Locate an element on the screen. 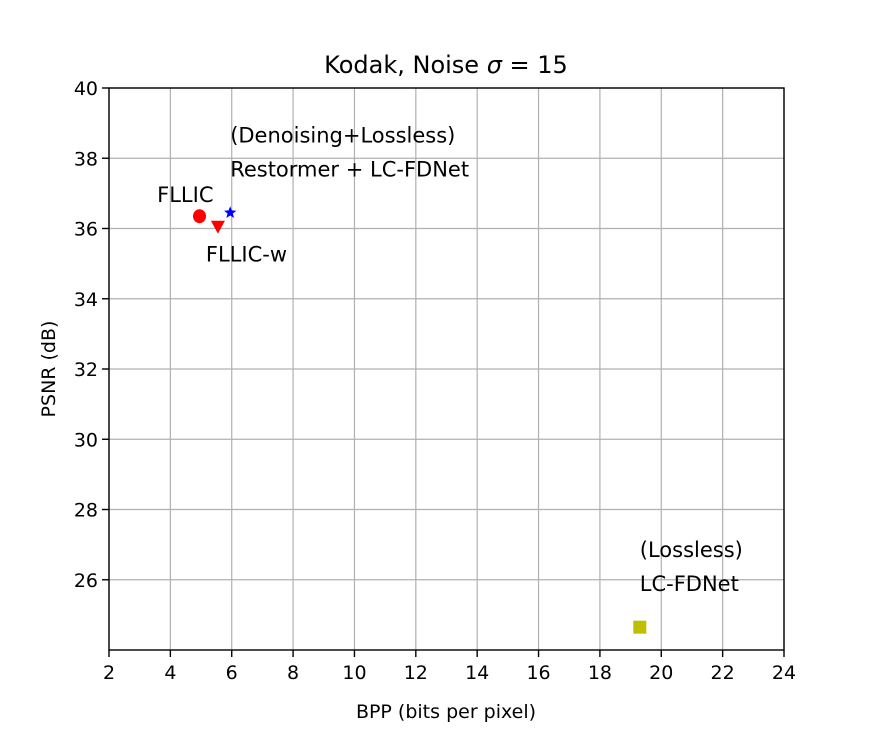 The image size is (872, 730). point-label: LC-FDNet is located at coordinates (689, 584).